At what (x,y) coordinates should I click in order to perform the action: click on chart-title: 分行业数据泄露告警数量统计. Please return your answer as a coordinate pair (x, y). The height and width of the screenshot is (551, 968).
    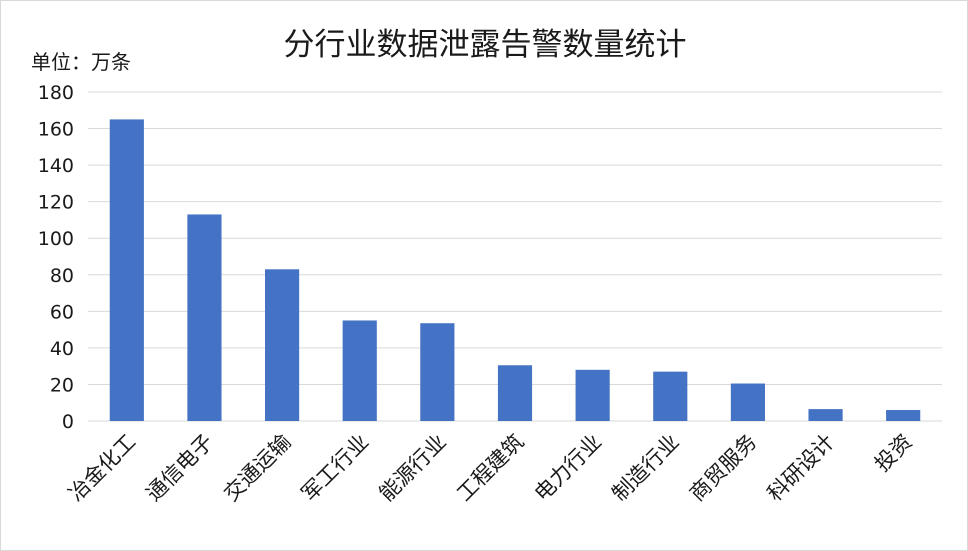
    Looking at the image, I should click on (485, 45).